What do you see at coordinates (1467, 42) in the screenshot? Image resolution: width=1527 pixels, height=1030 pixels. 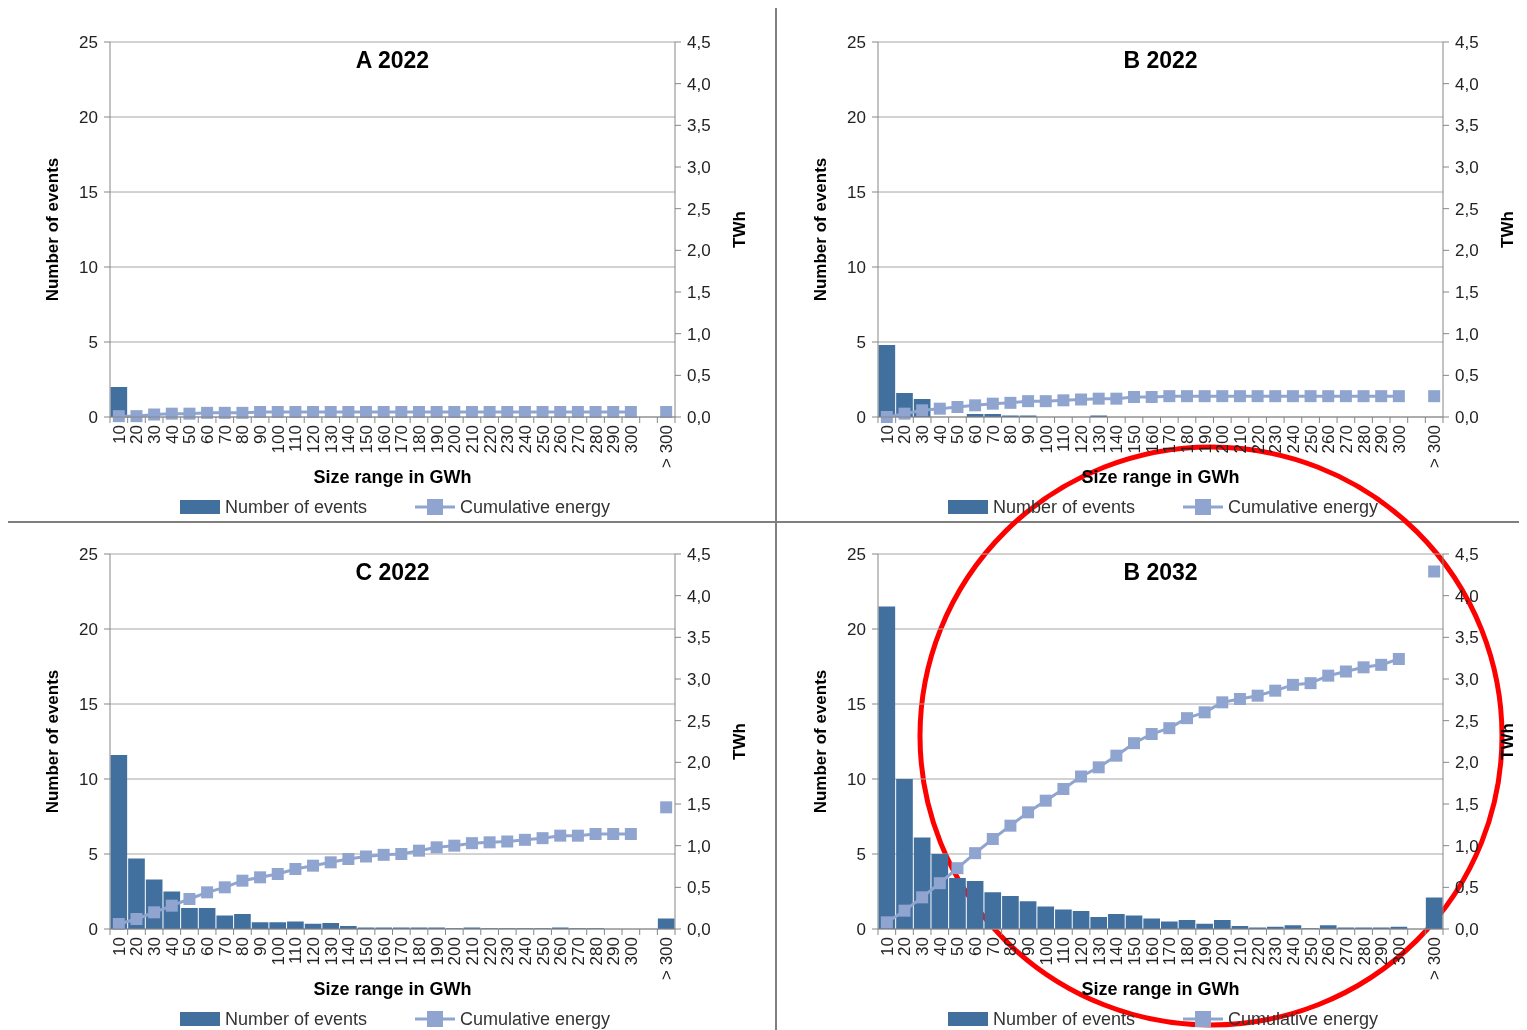 I see `y2-tick-label: 4,5` at bounding box center [1467, 42].